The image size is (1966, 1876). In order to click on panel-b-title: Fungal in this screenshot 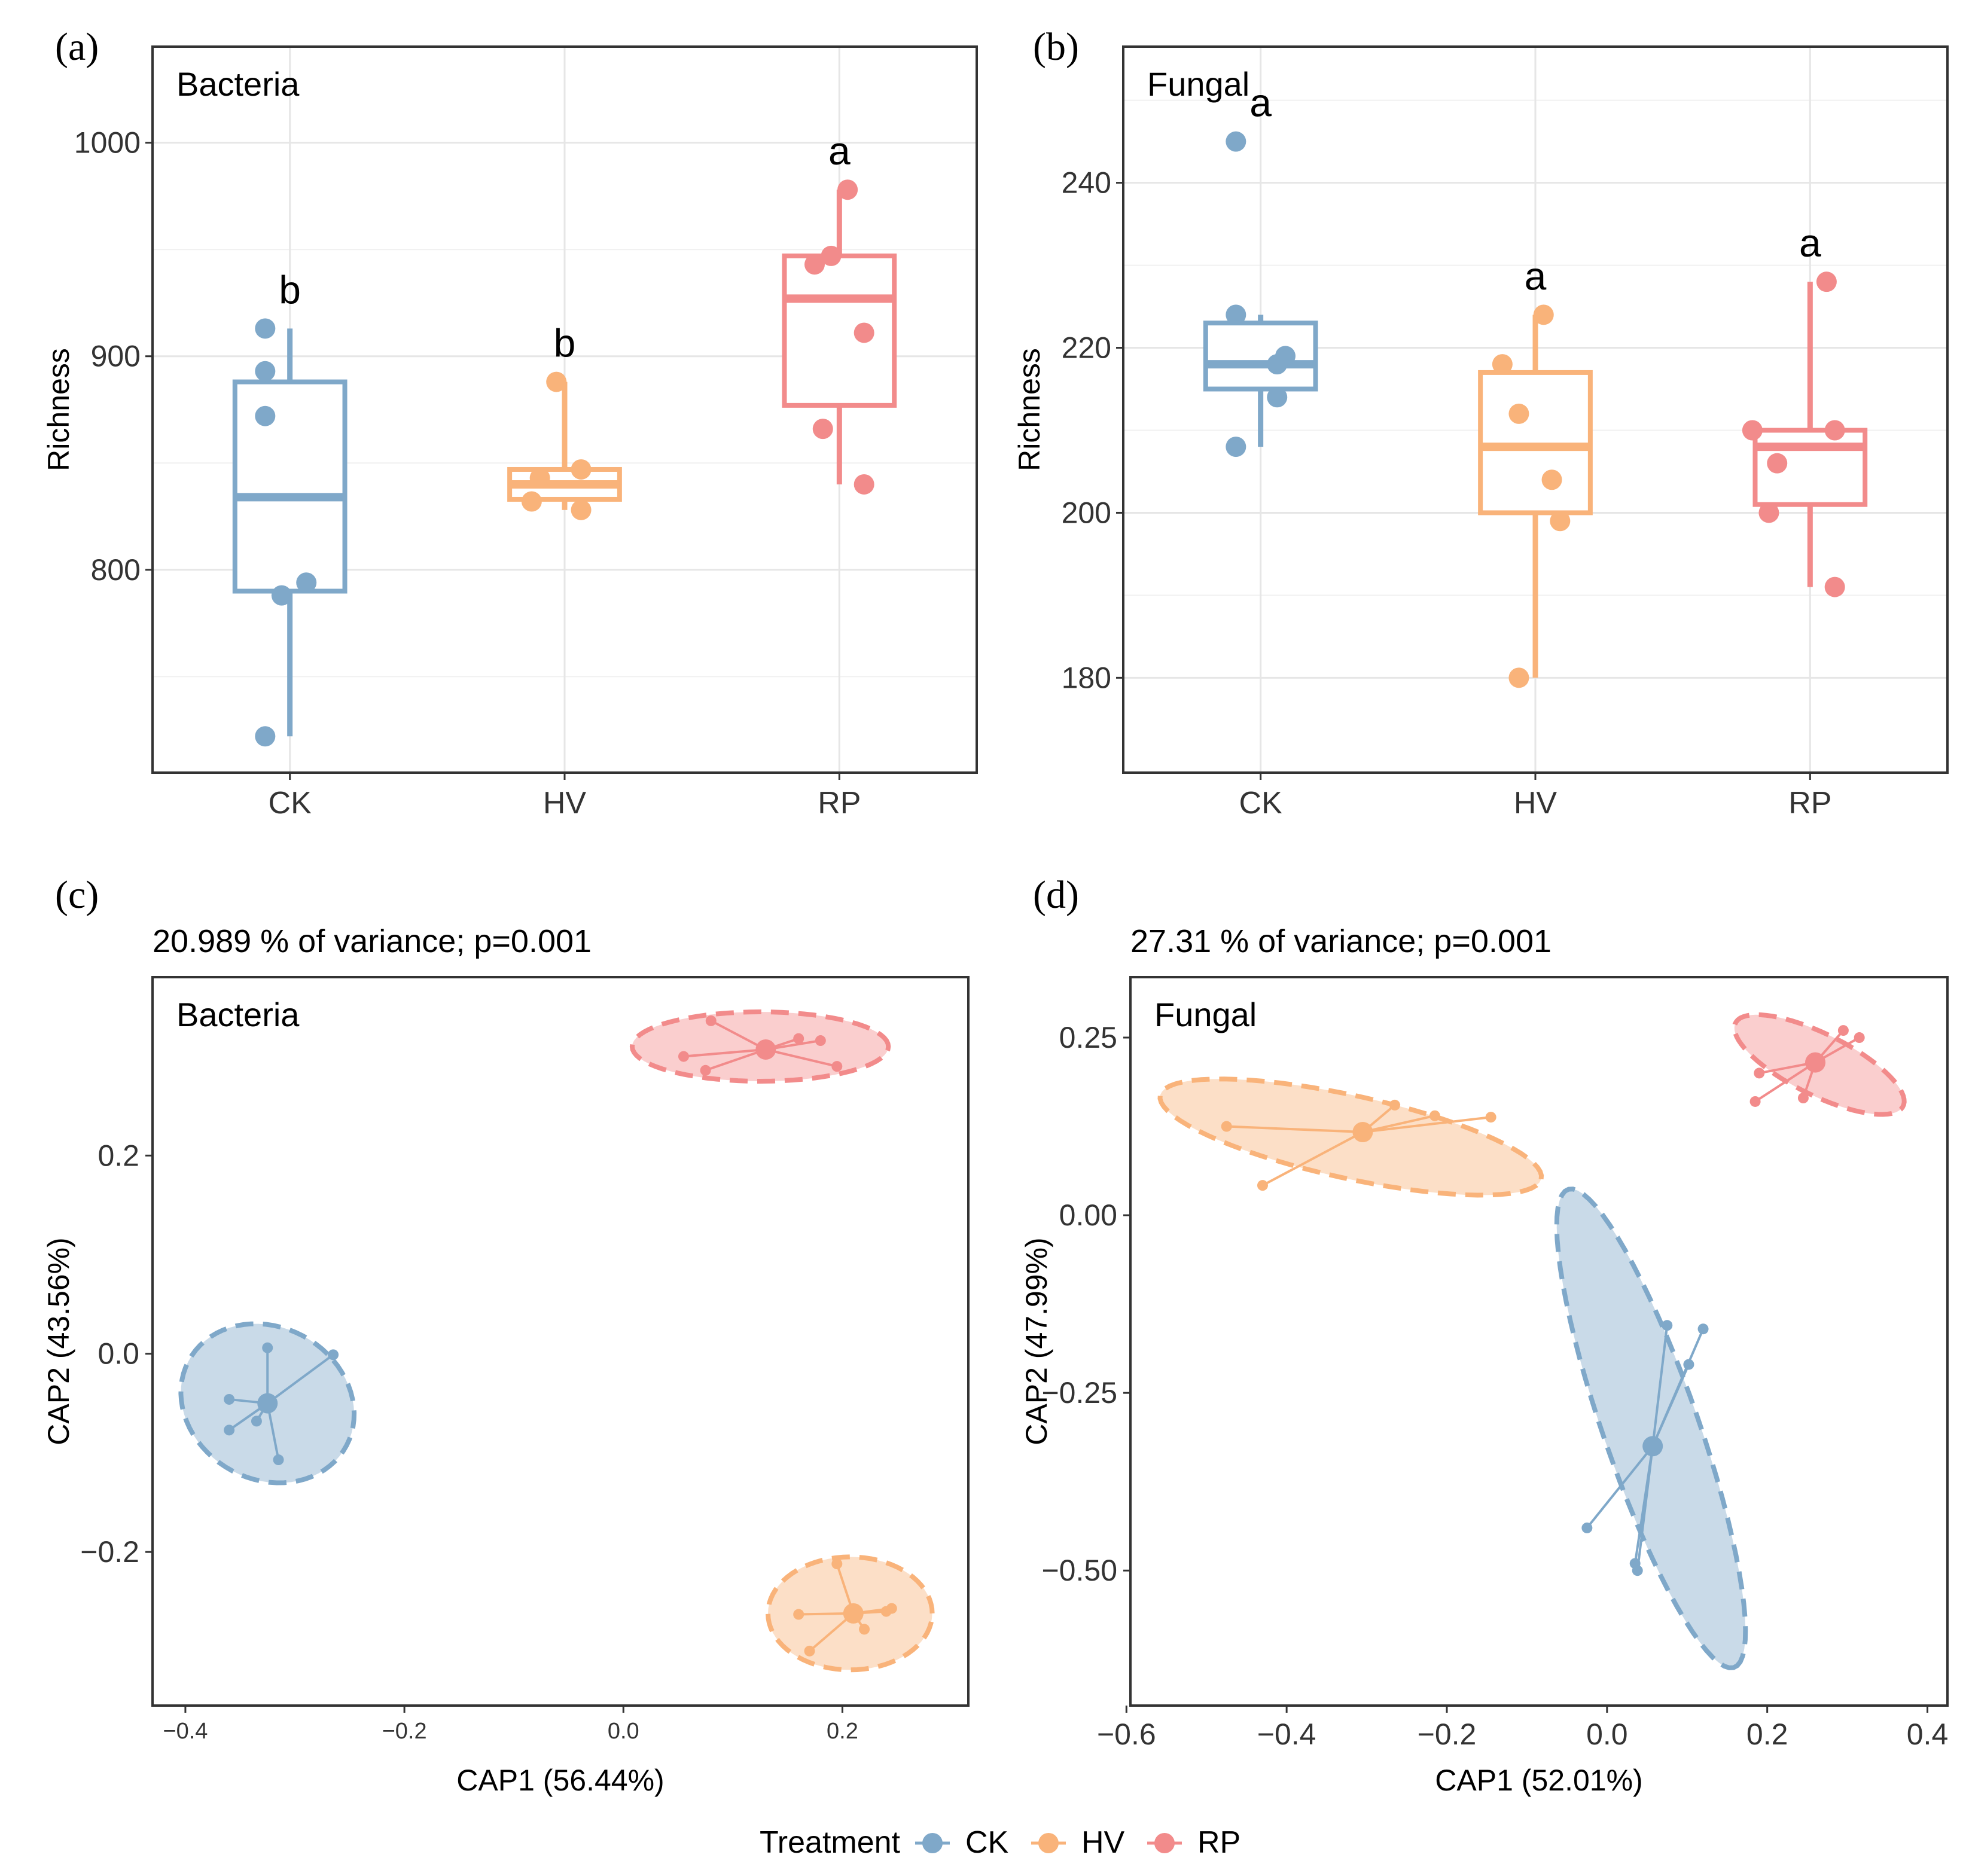, I will do `click(1198, 84)`.